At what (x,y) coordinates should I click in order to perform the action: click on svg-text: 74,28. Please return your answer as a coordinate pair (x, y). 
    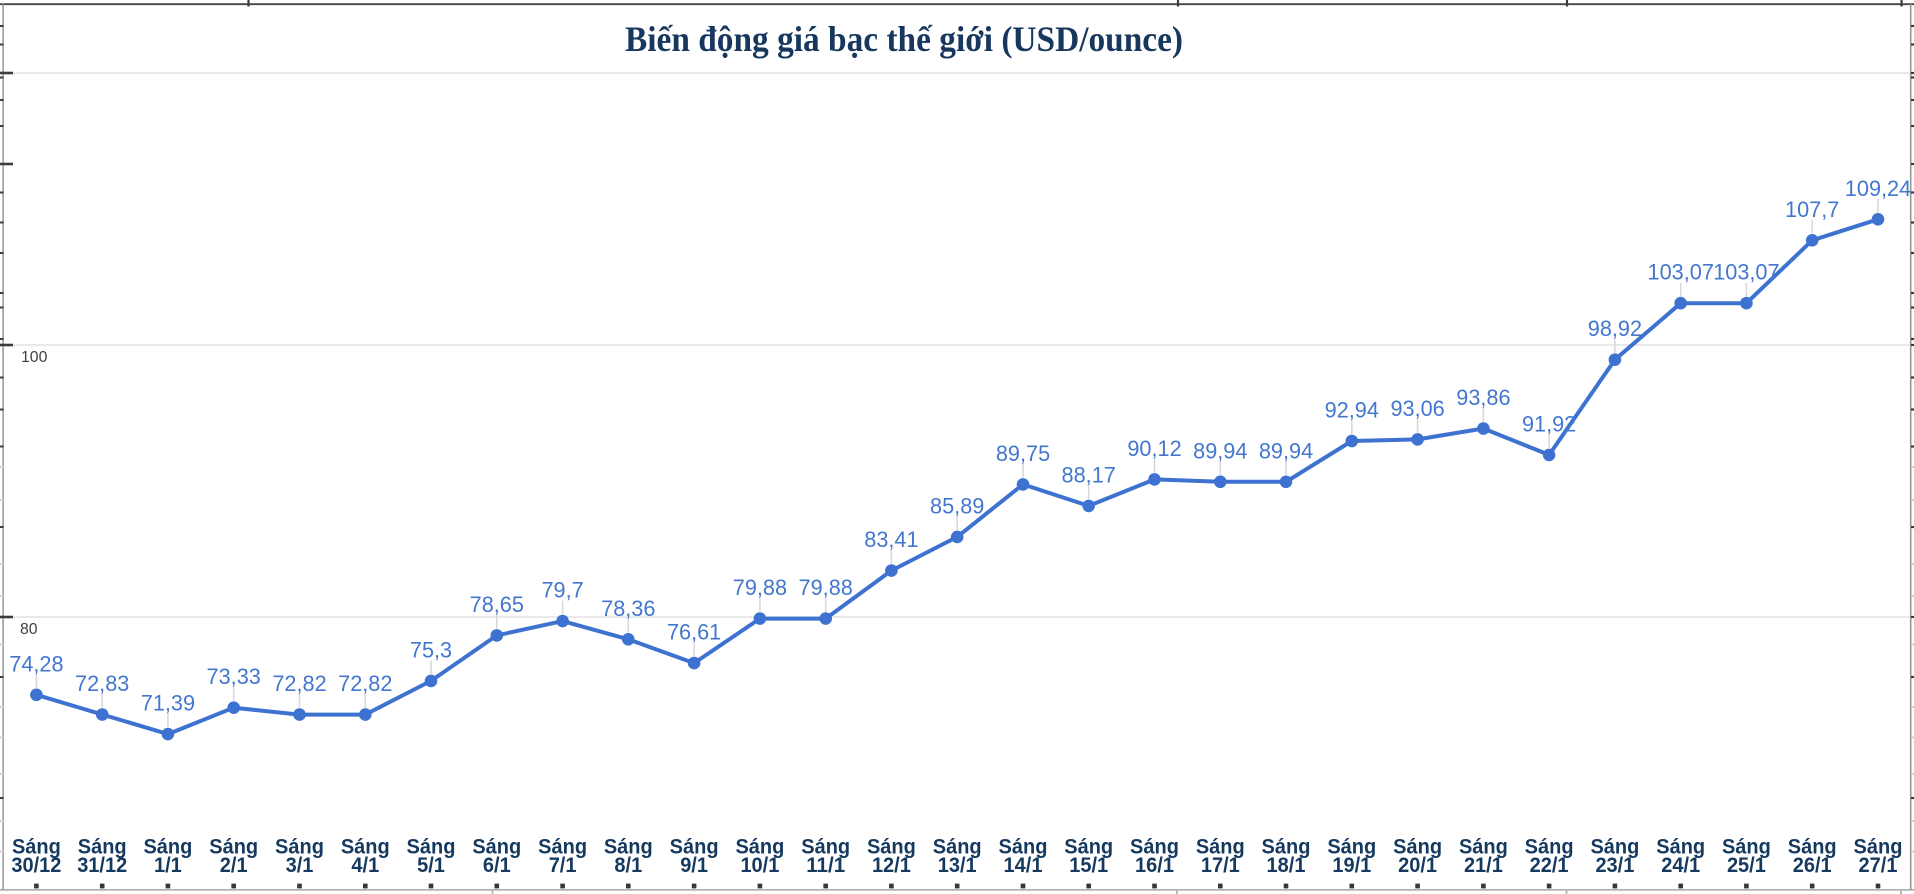
    Looking at the image, I should click on (36, 663).